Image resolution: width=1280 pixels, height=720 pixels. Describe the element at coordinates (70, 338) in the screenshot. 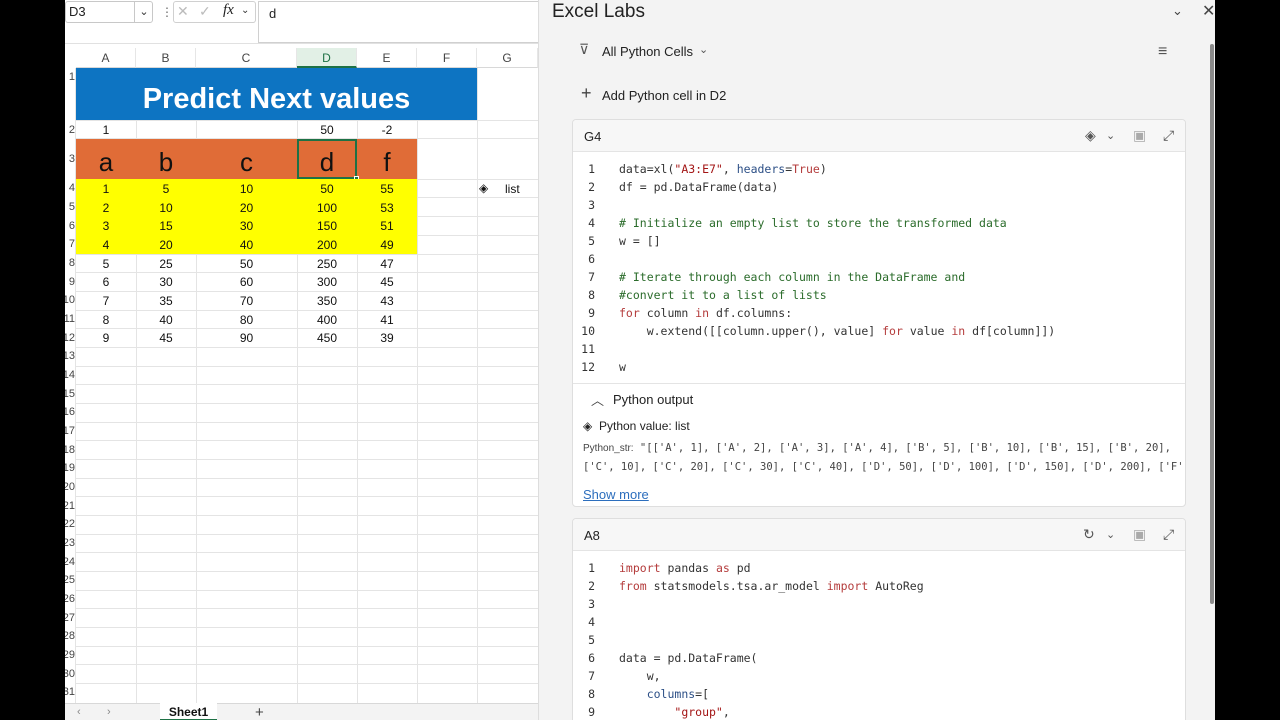

I see `row-header: 12` at that location.